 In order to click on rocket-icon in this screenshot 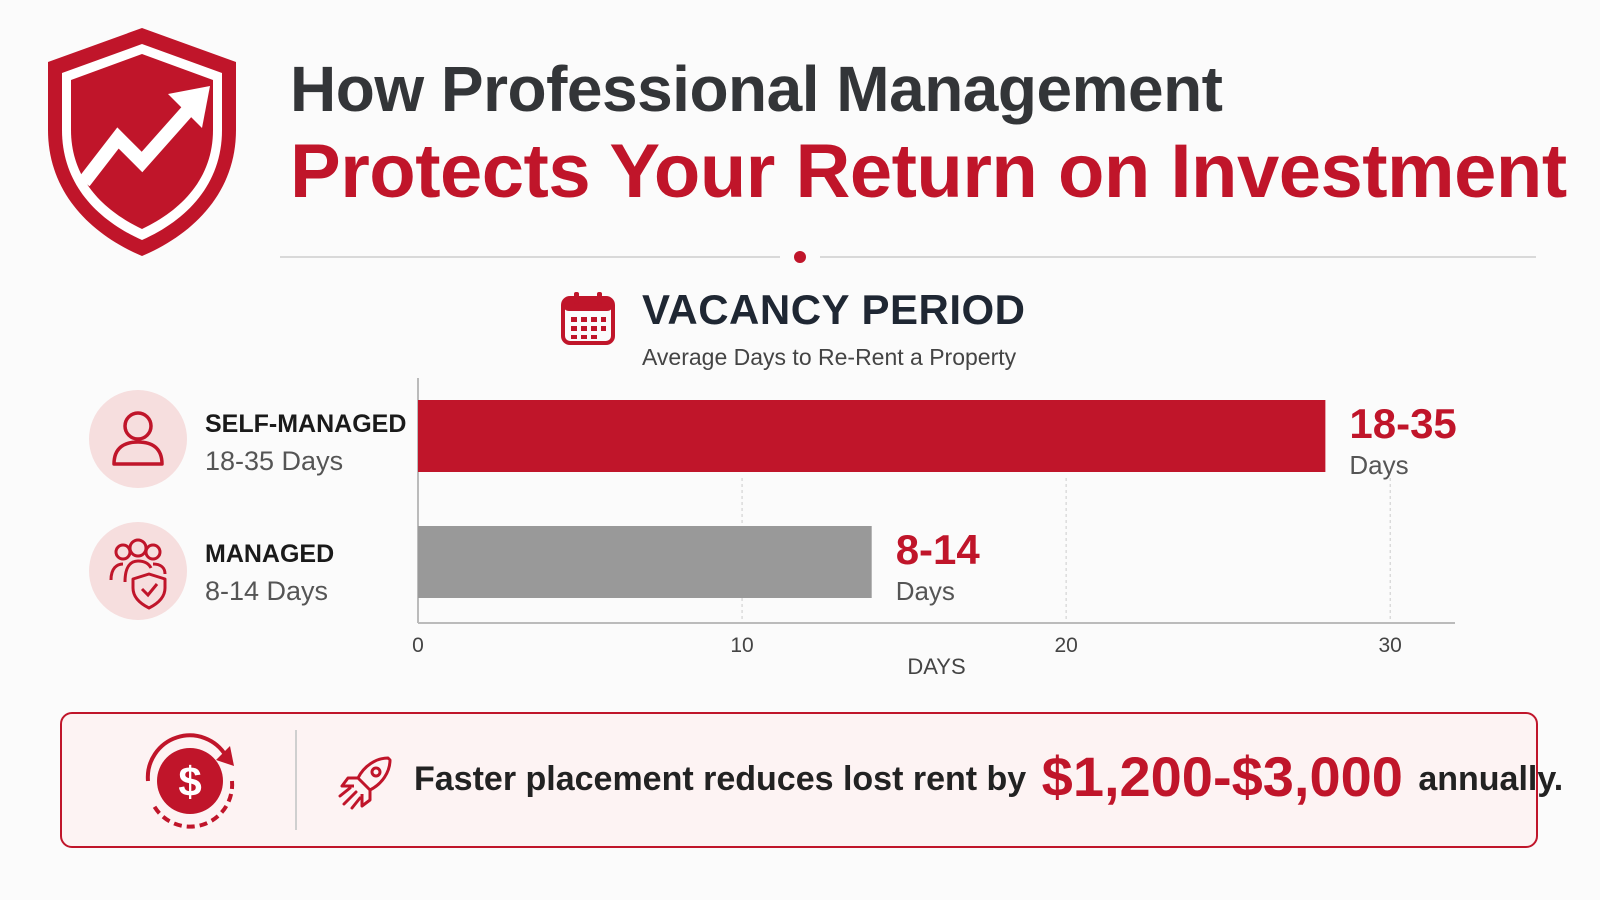, I will do `click(365, 783)`.